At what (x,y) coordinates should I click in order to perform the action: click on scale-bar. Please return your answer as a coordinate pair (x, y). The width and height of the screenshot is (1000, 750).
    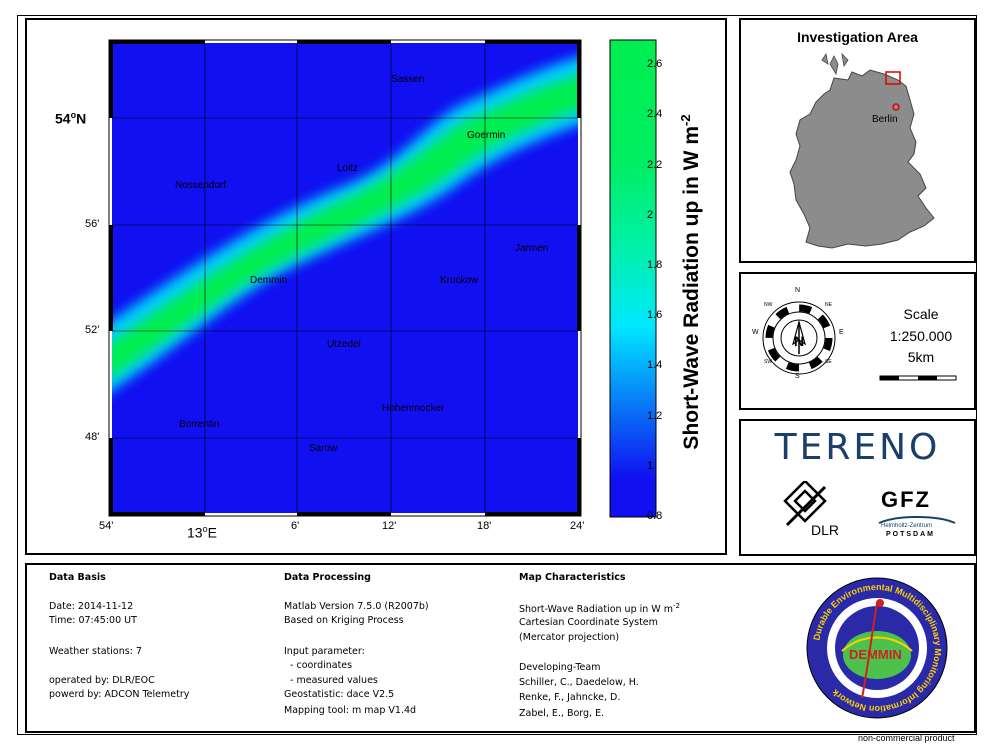
    Looking at the image, I should click on (918, 378).